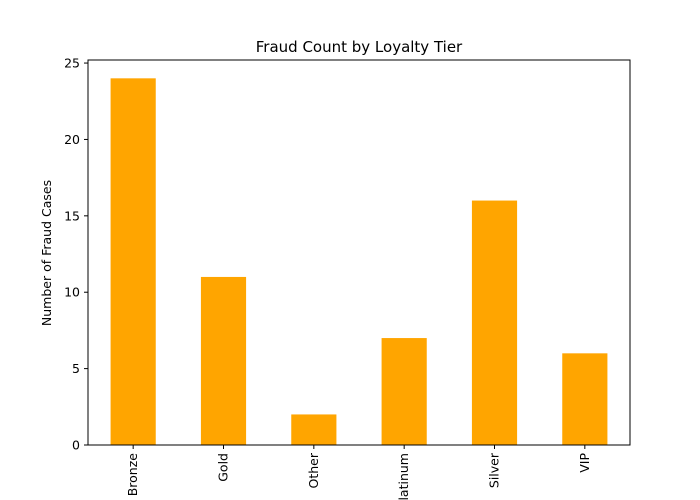  What do you see at coordinates (76, 445) in the screenshot?
I see `y-tick-label: 0` at bounding box center [76, 445].